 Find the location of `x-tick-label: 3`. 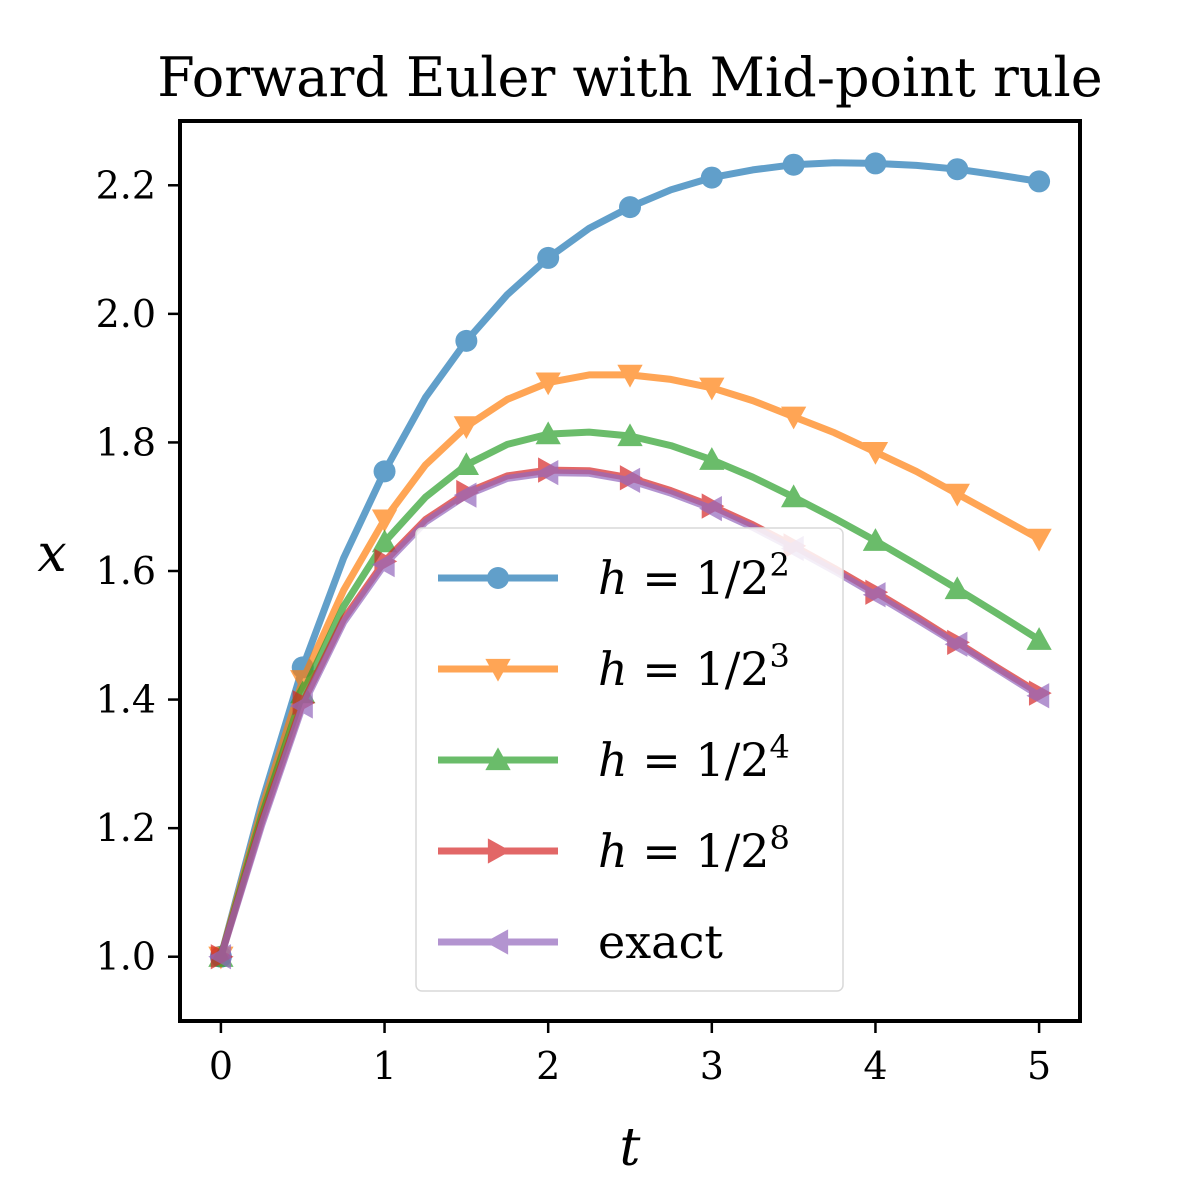

x-tick-label: 3 is located at coordinates (712, 1066).